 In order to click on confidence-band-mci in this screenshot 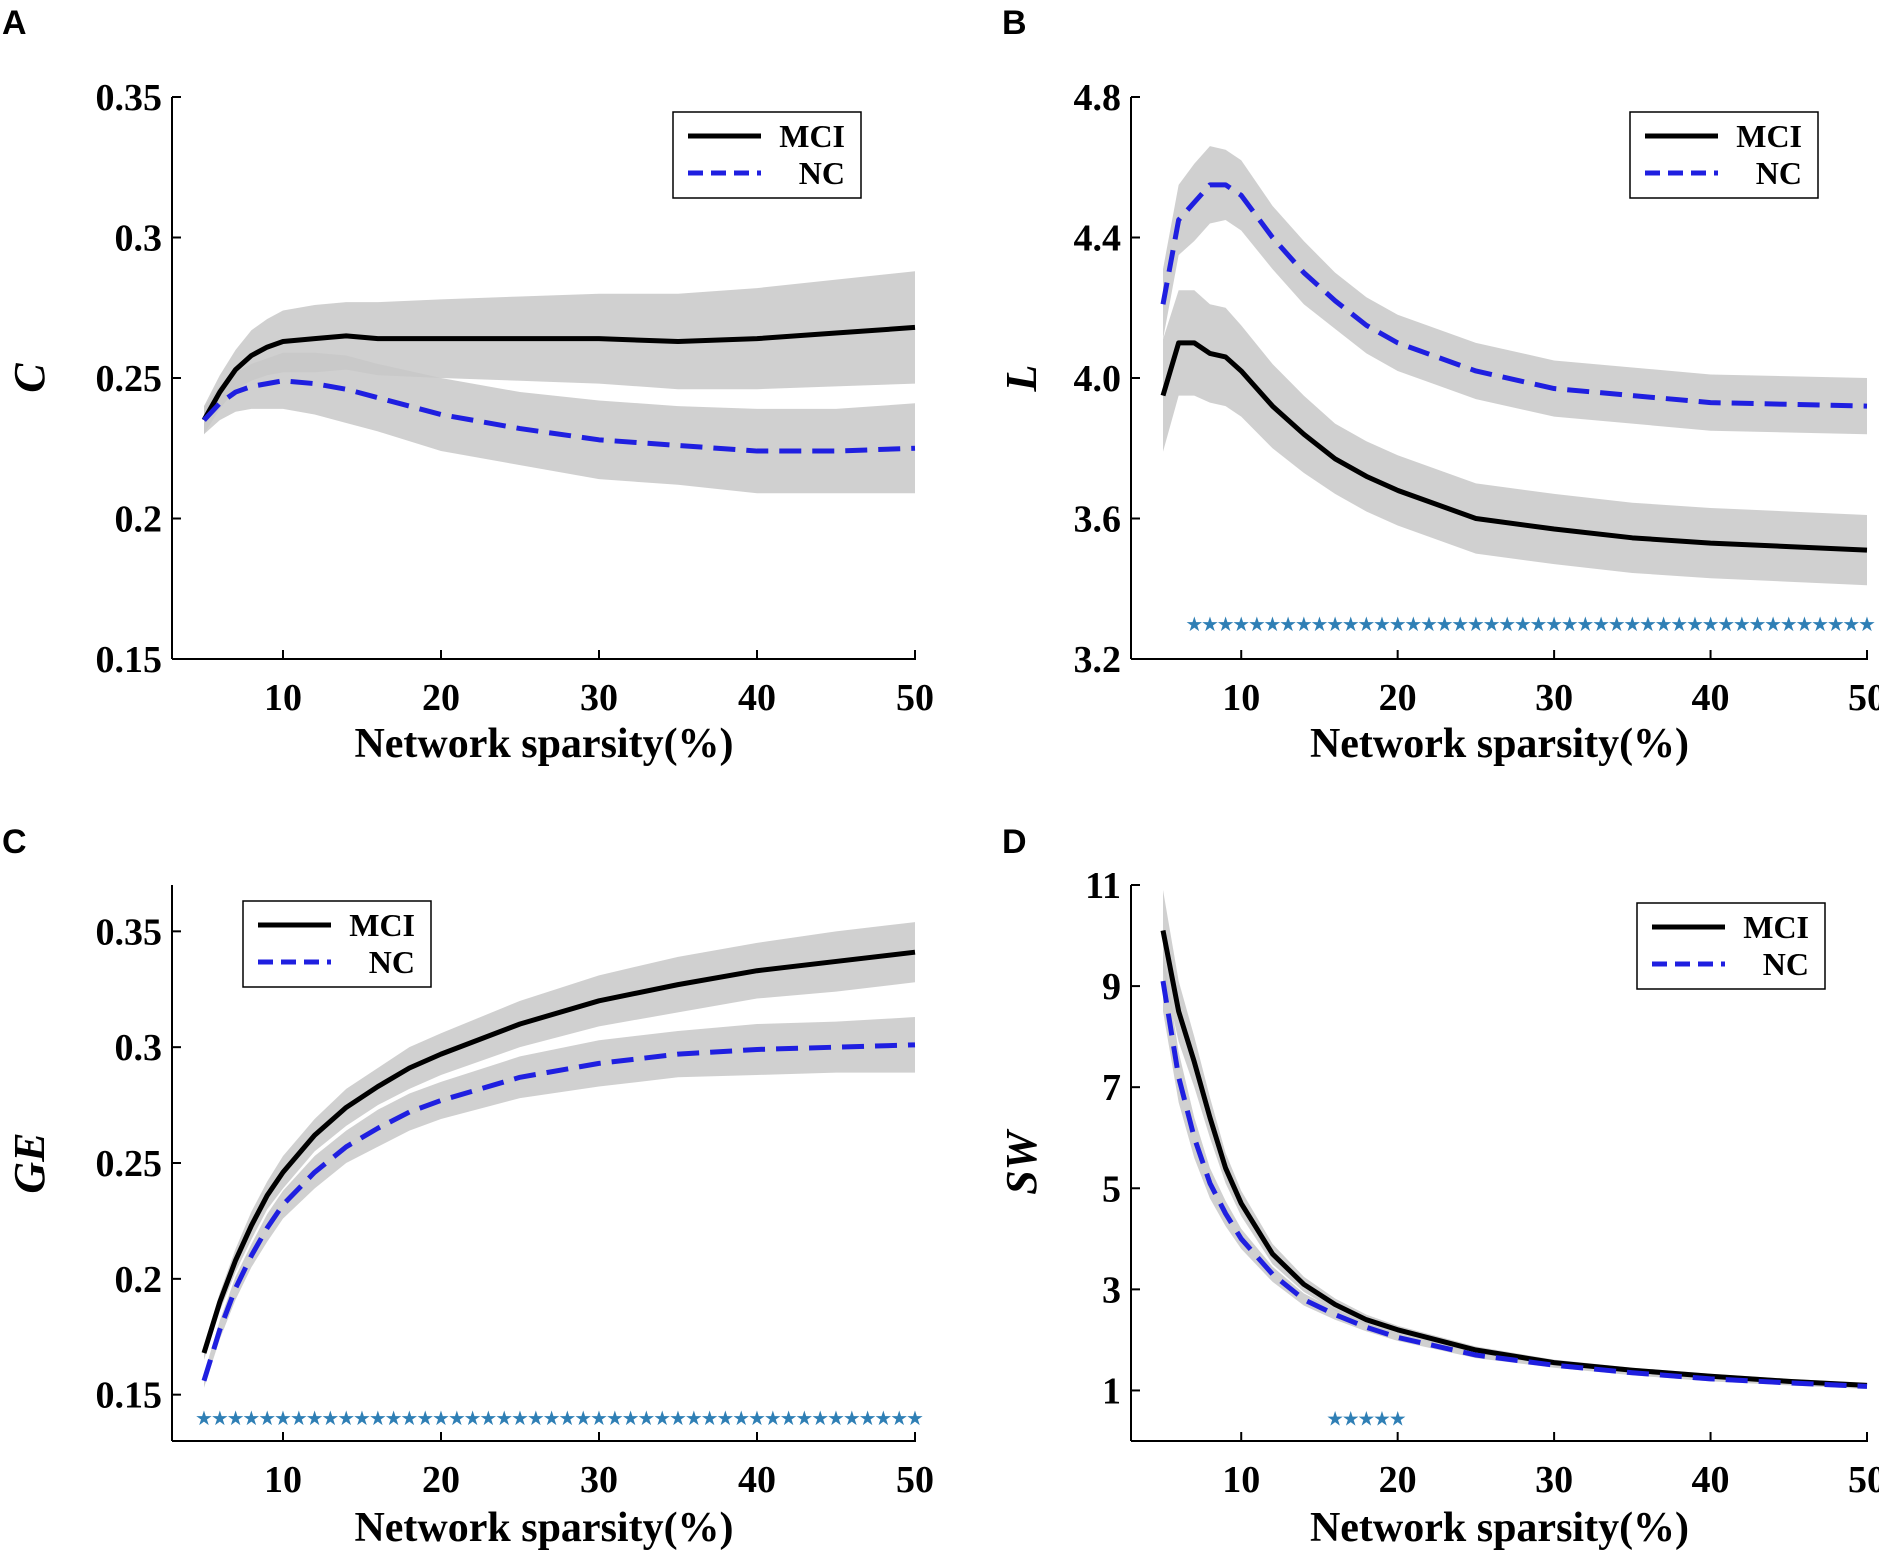, I will do `click(559, 353)`.